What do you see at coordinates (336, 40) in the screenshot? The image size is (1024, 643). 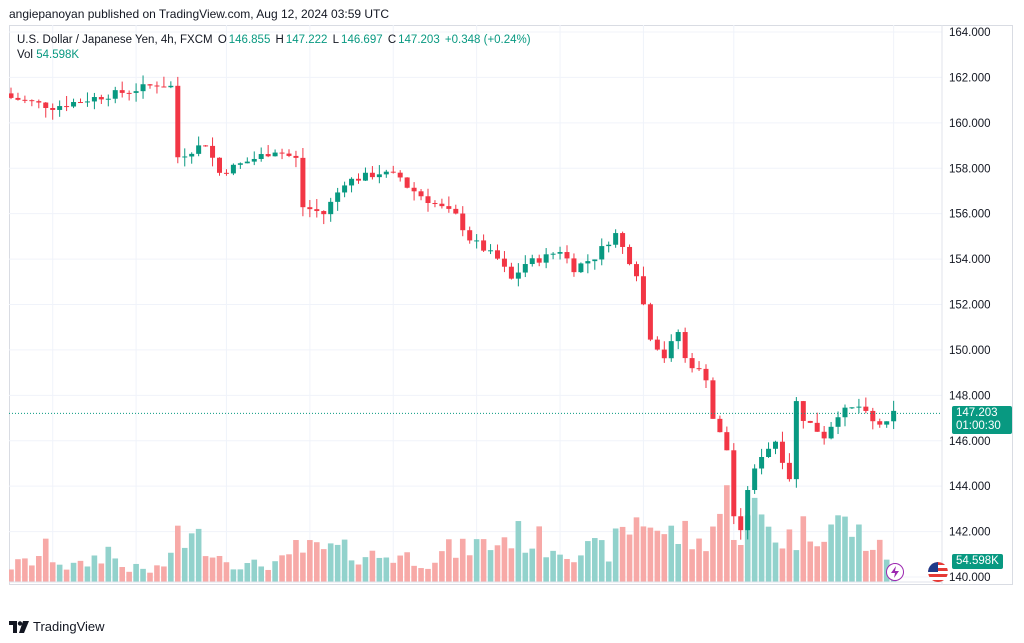 I see `low-label: L` at bounding box center [336, 40].